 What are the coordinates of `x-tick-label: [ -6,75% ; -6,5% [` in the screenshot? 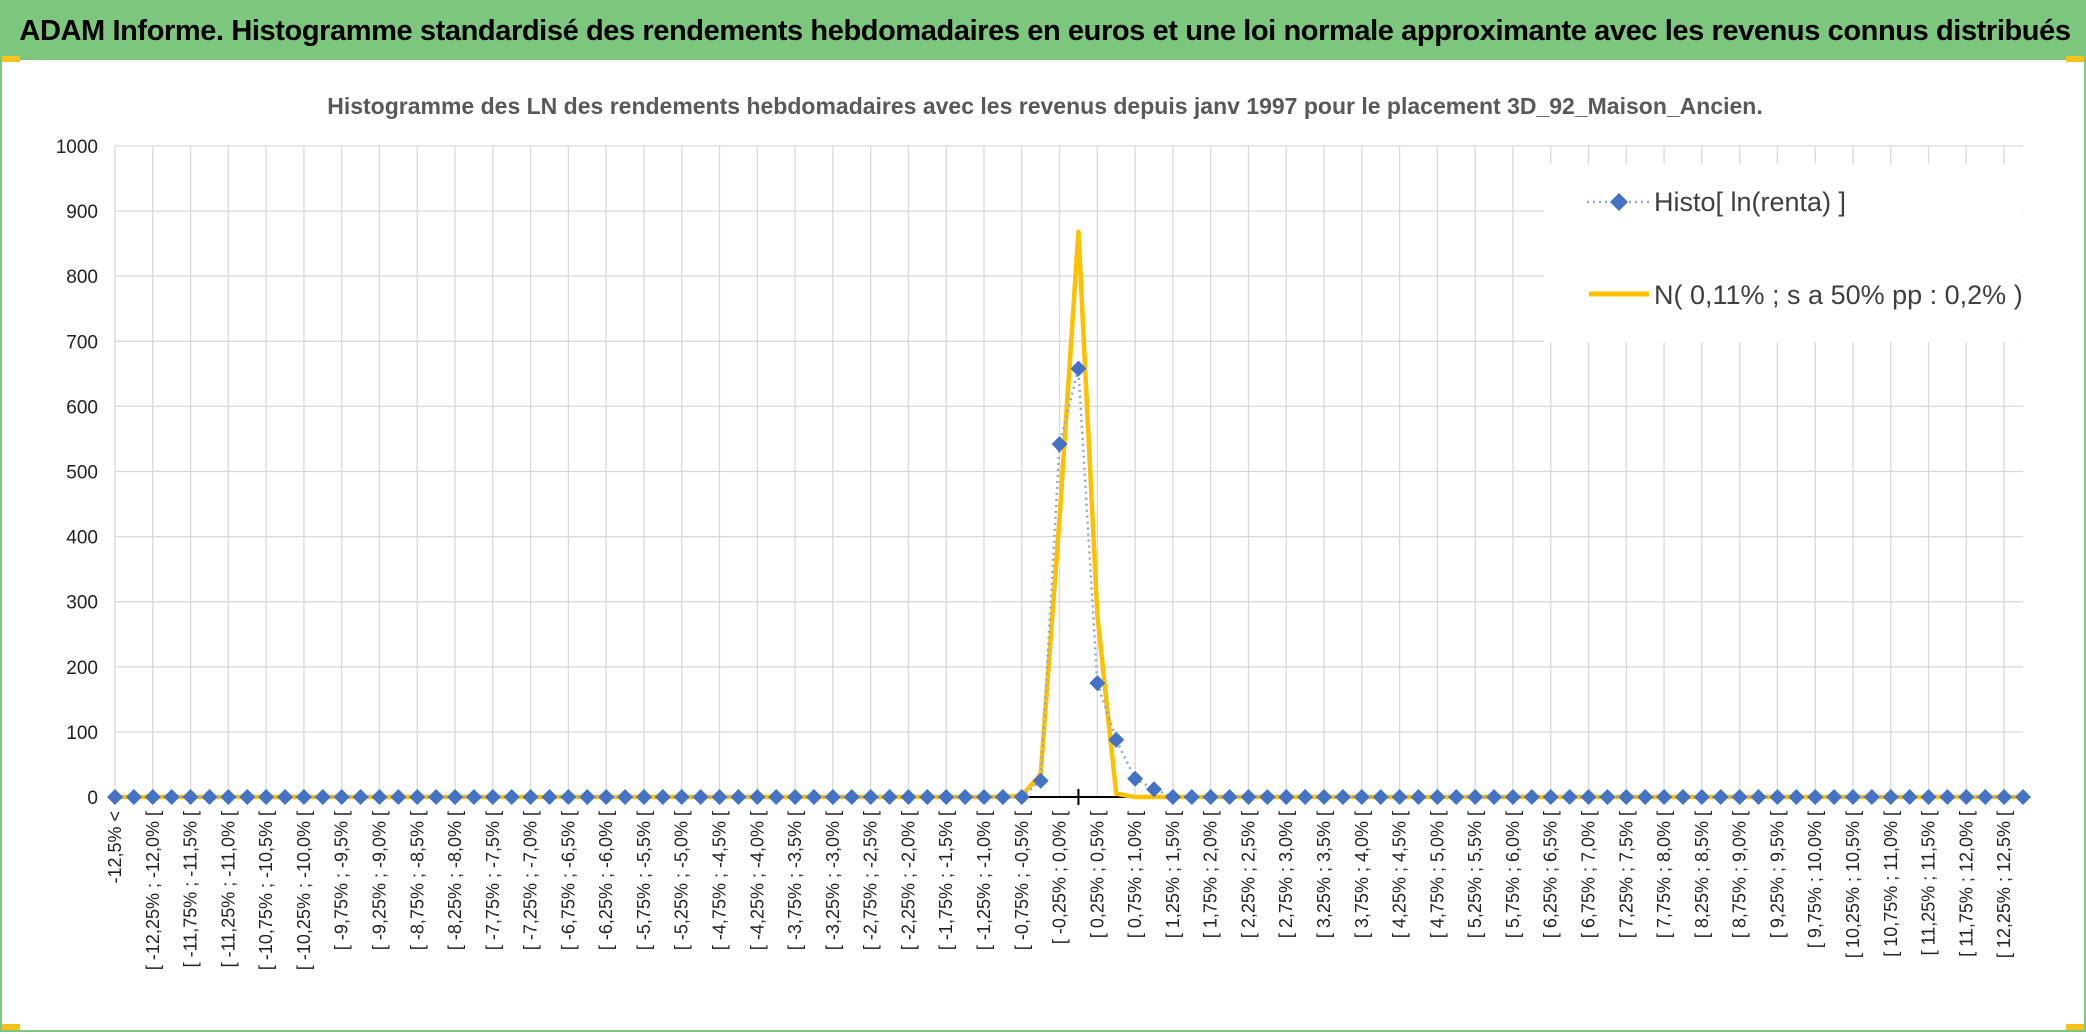 It's located at (568, 880).